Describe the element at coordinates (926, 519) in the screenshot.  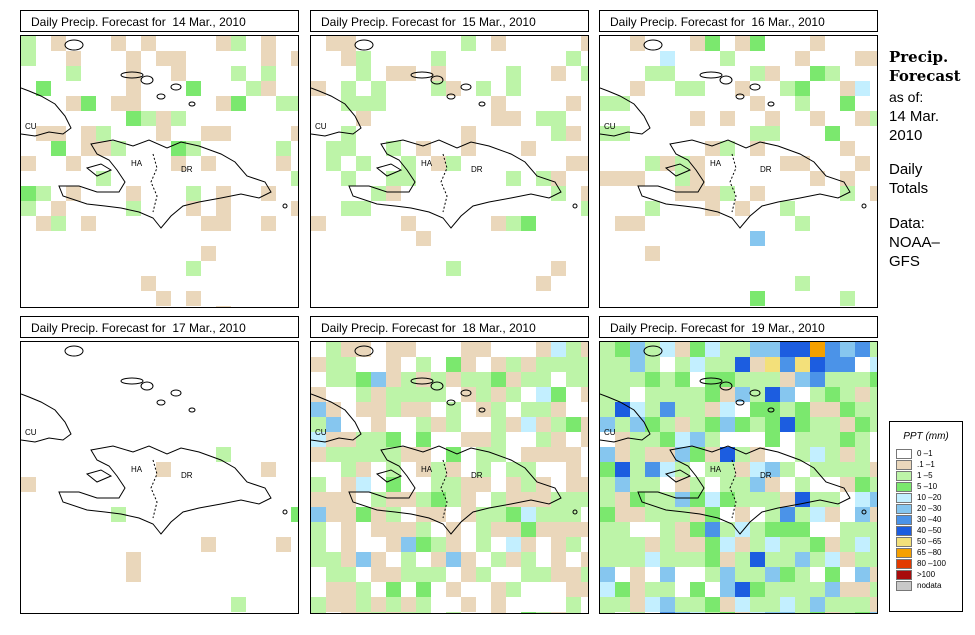
I see `legend-item: 30 –40` at that location.